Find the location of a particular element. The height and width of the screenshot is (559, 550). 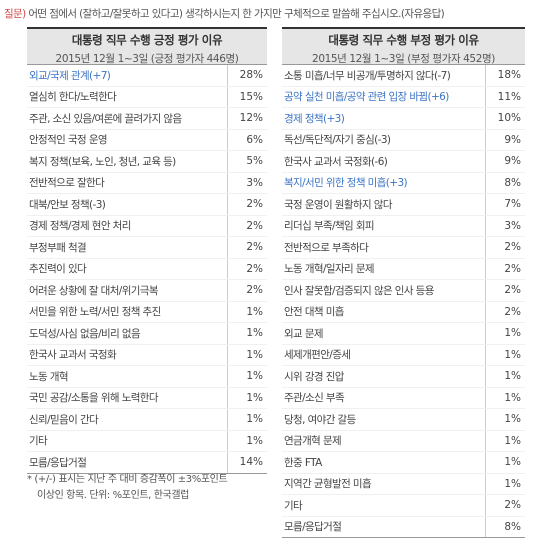

question-label: 질문) is located at coordinates (15, 14).